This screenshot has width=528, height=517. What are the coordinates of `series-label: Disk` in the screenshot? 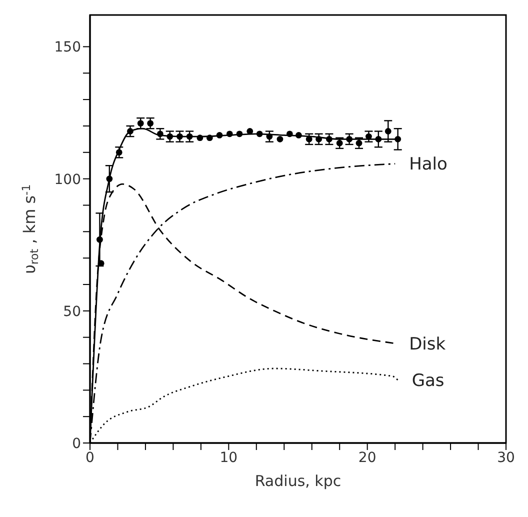 It's located at (427, 344).